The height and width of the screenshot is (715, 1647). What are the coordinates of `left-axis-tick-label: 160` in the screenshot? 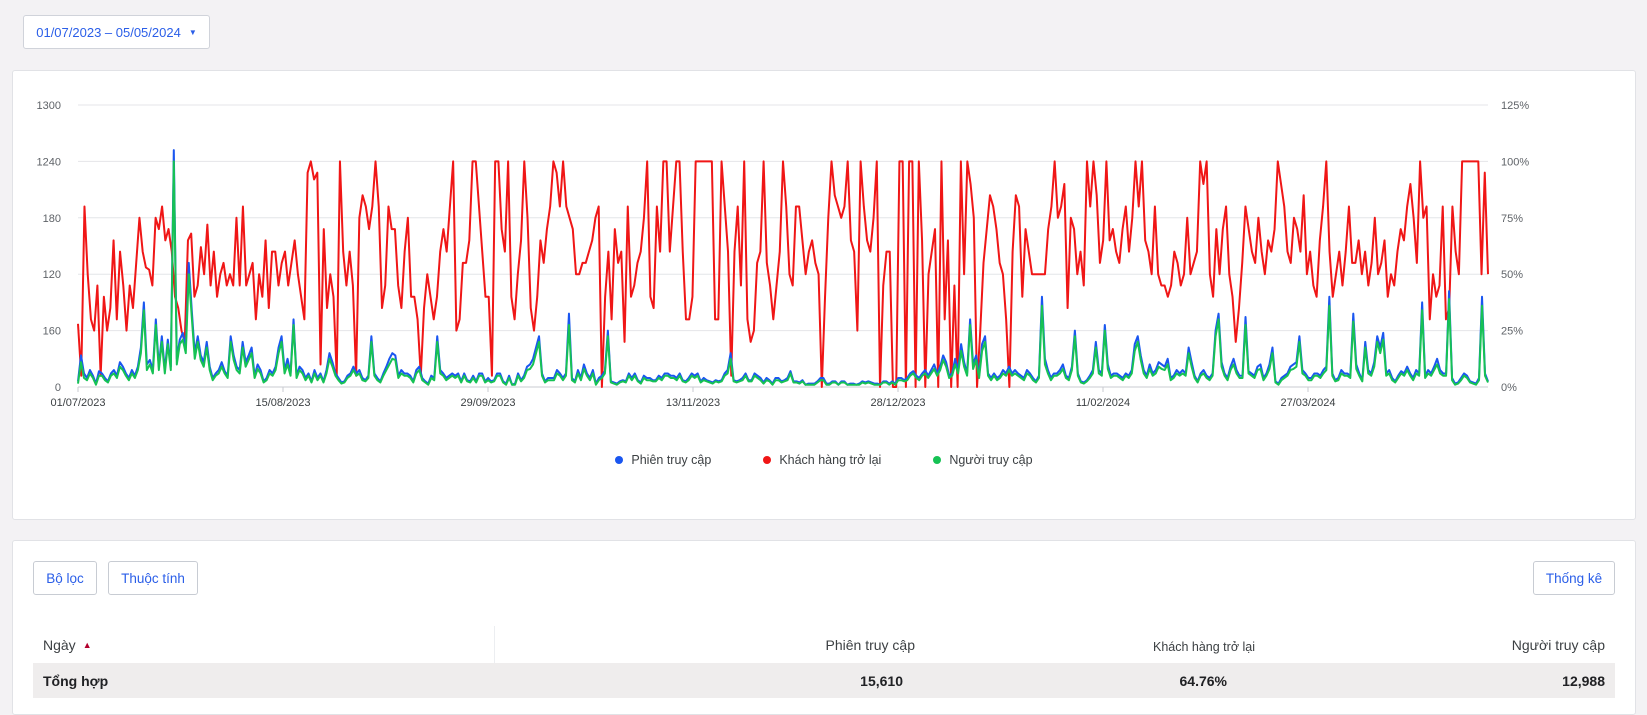 It's located at (52, 332).